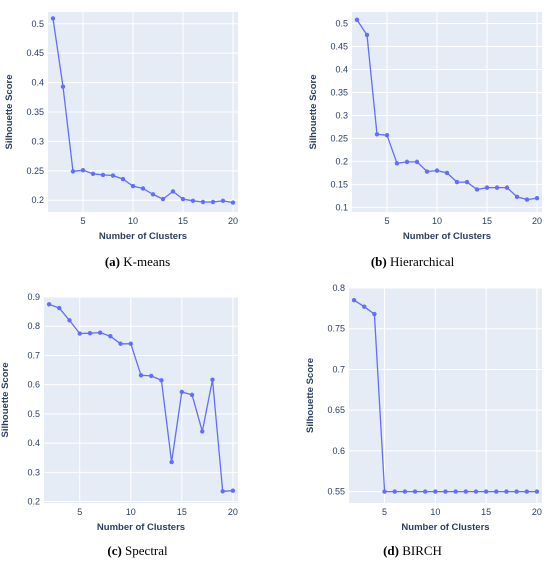  Describe the element at coordinates (145, 261) in the screenshot. I see `caption-a-text: K-means` at that location.